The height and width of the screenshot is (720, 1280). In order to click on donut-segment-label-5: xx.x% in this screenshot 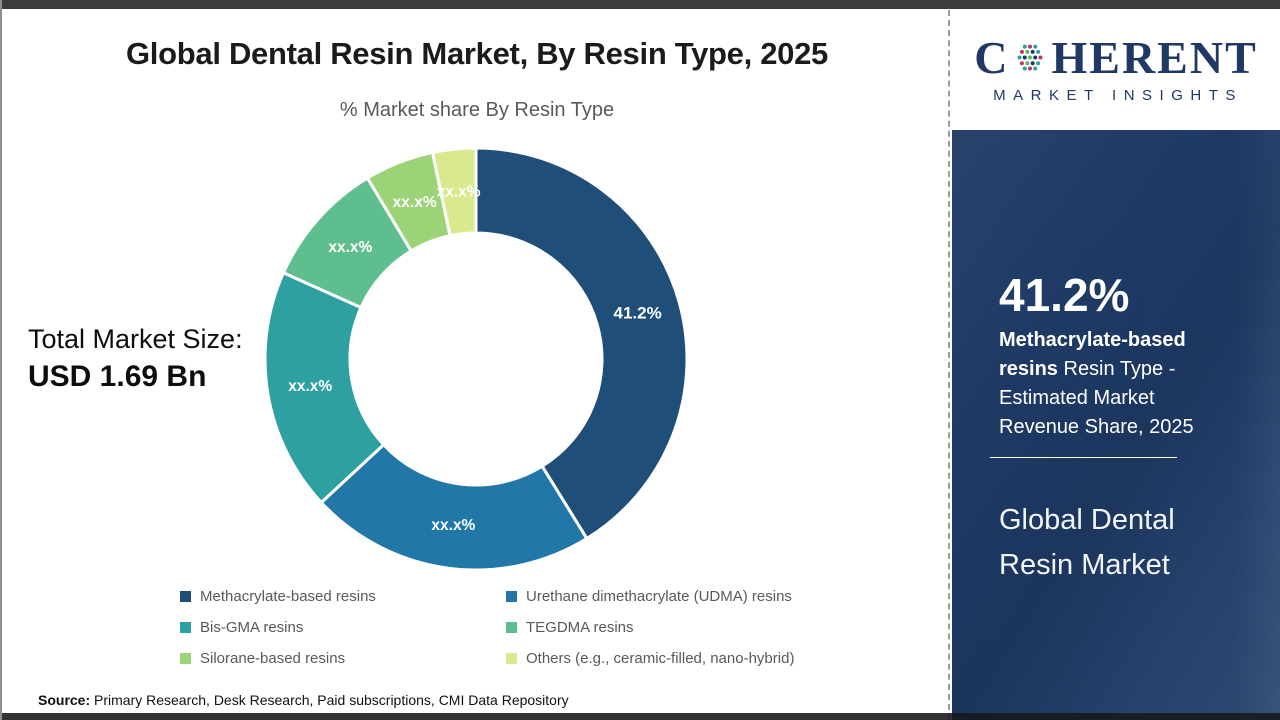, I will do `click(459, 191)`.